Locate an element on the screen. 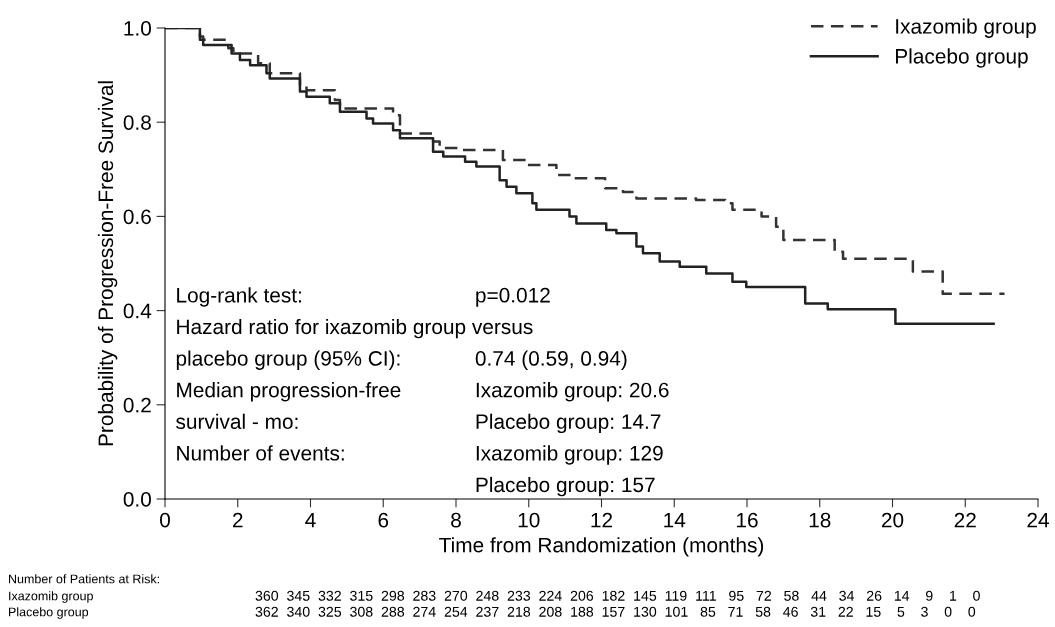  annotation: placebo group (95% CI): is located at coordinates (288, 360).